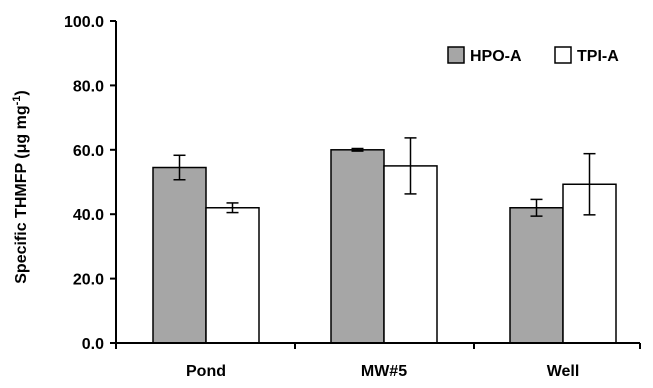 Image resolution: width=653 pixels, height=388 pixels. What do you see at coordinates (88, 86) in the screenshot?
I see `y-tick-label: 80.0` at bounding box center [88, 86].